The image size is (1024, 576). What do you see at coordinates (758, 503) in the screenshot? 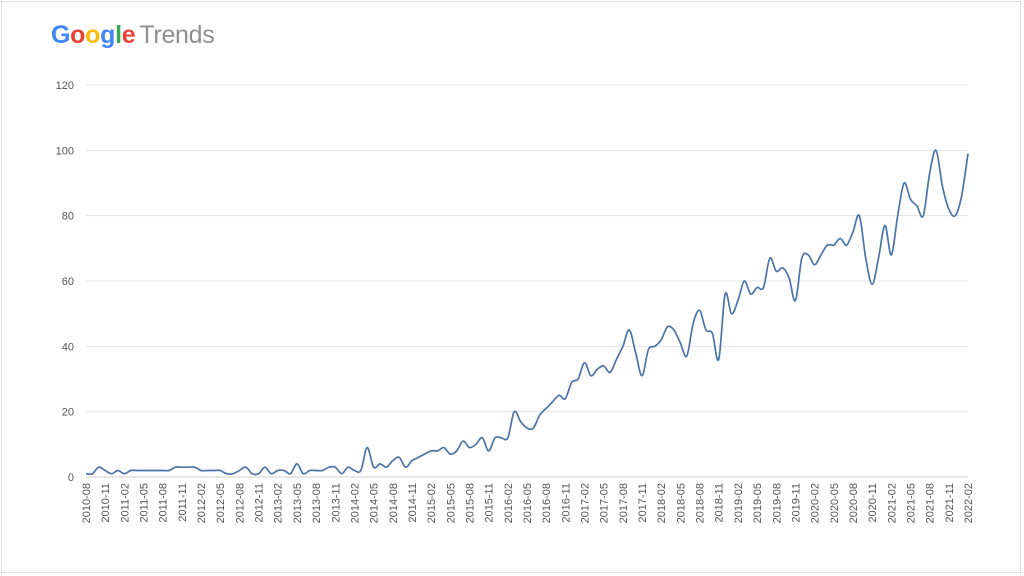
I see `x-tick-label: 2019-05` at bounding box center [758, 503].